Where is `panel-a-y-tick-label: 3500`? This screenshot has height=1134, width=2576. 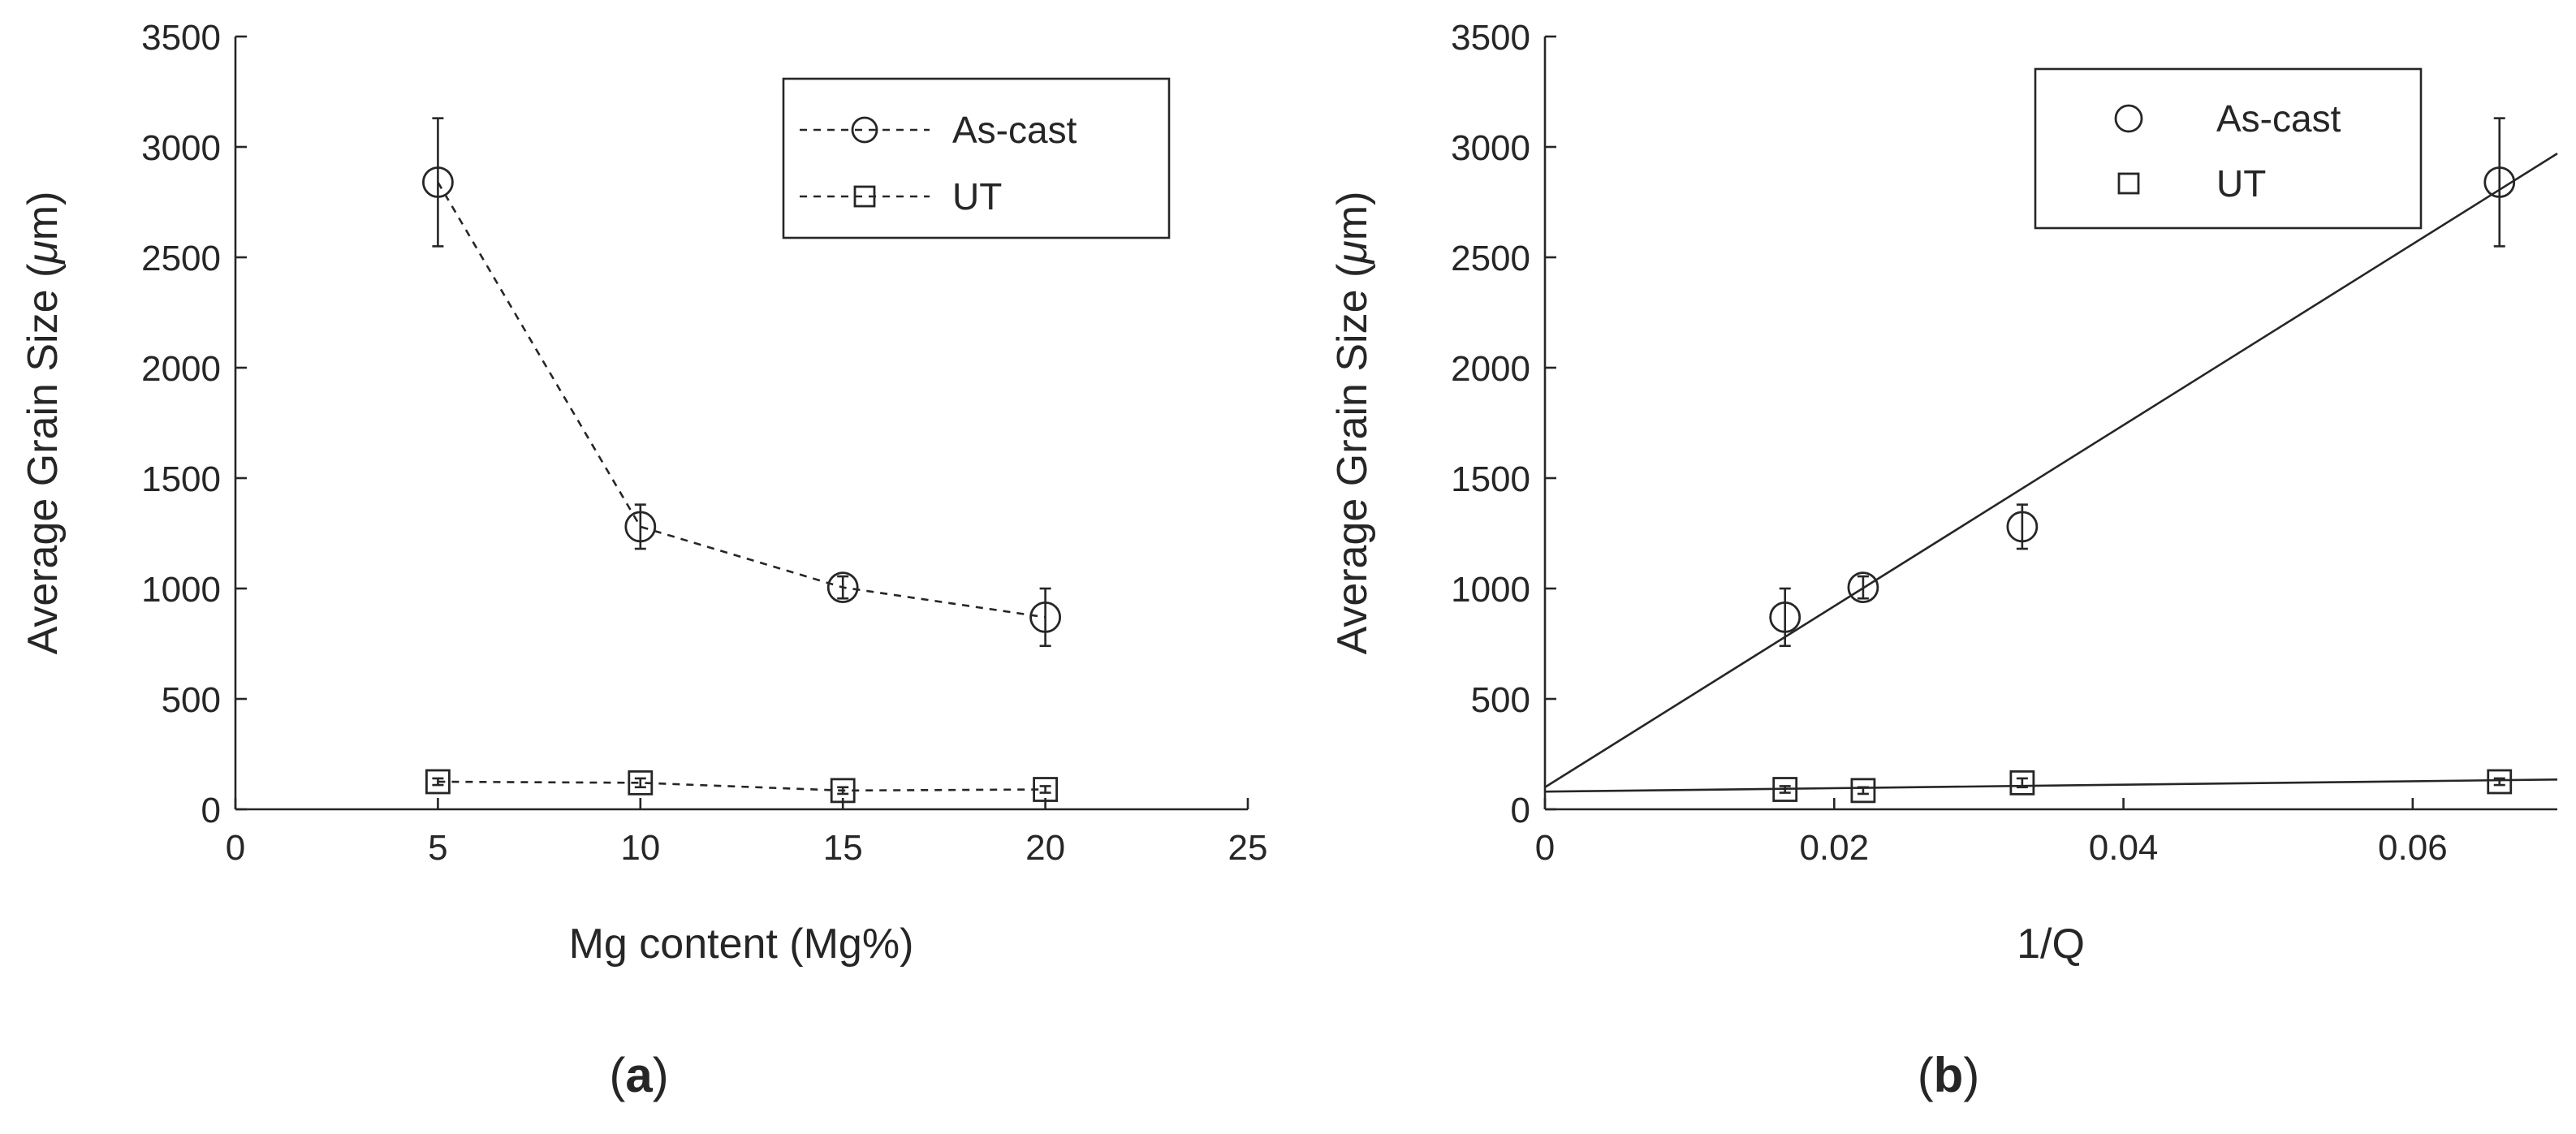
panel-a-y-tick-label: 3500 is located at coordinates (181, 38).